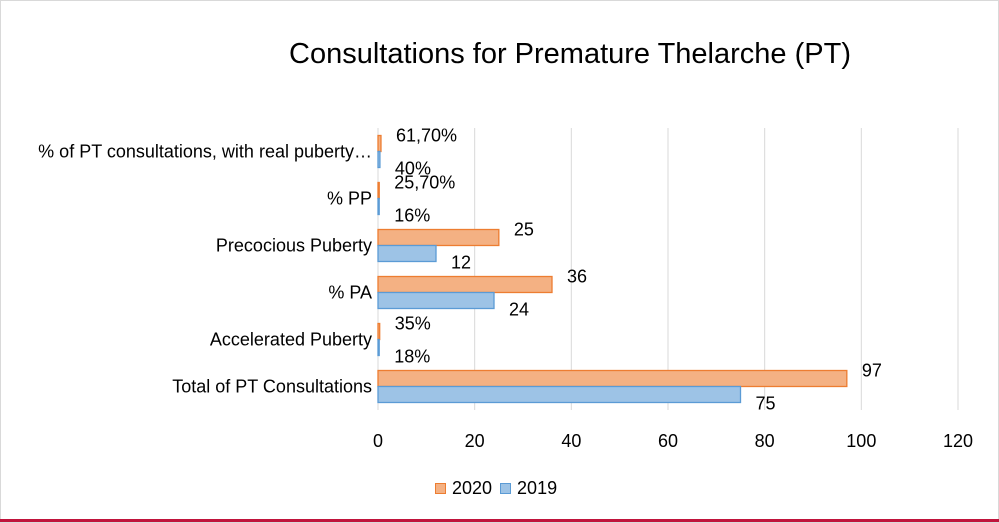  I want to click on legend-swatch-2019, so click(506, 488).